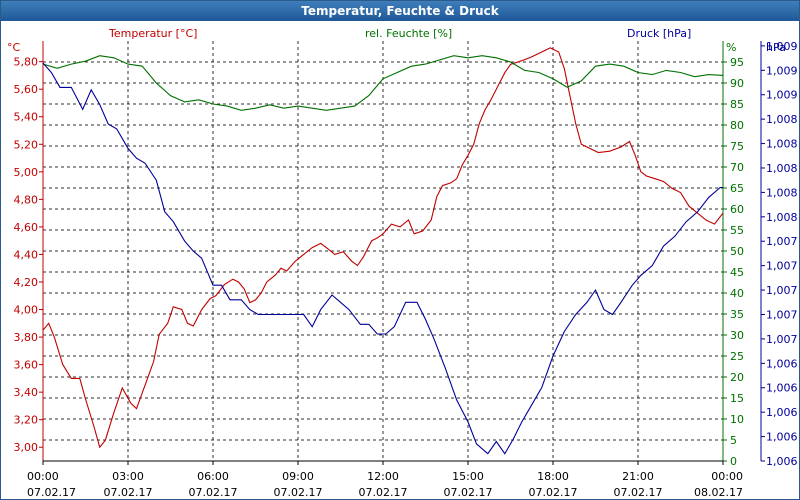  What do you see at coordinates (26, 144) in the screenshot?
I see `temp-tick-label: 5,20` at bounding box center [26, 144].